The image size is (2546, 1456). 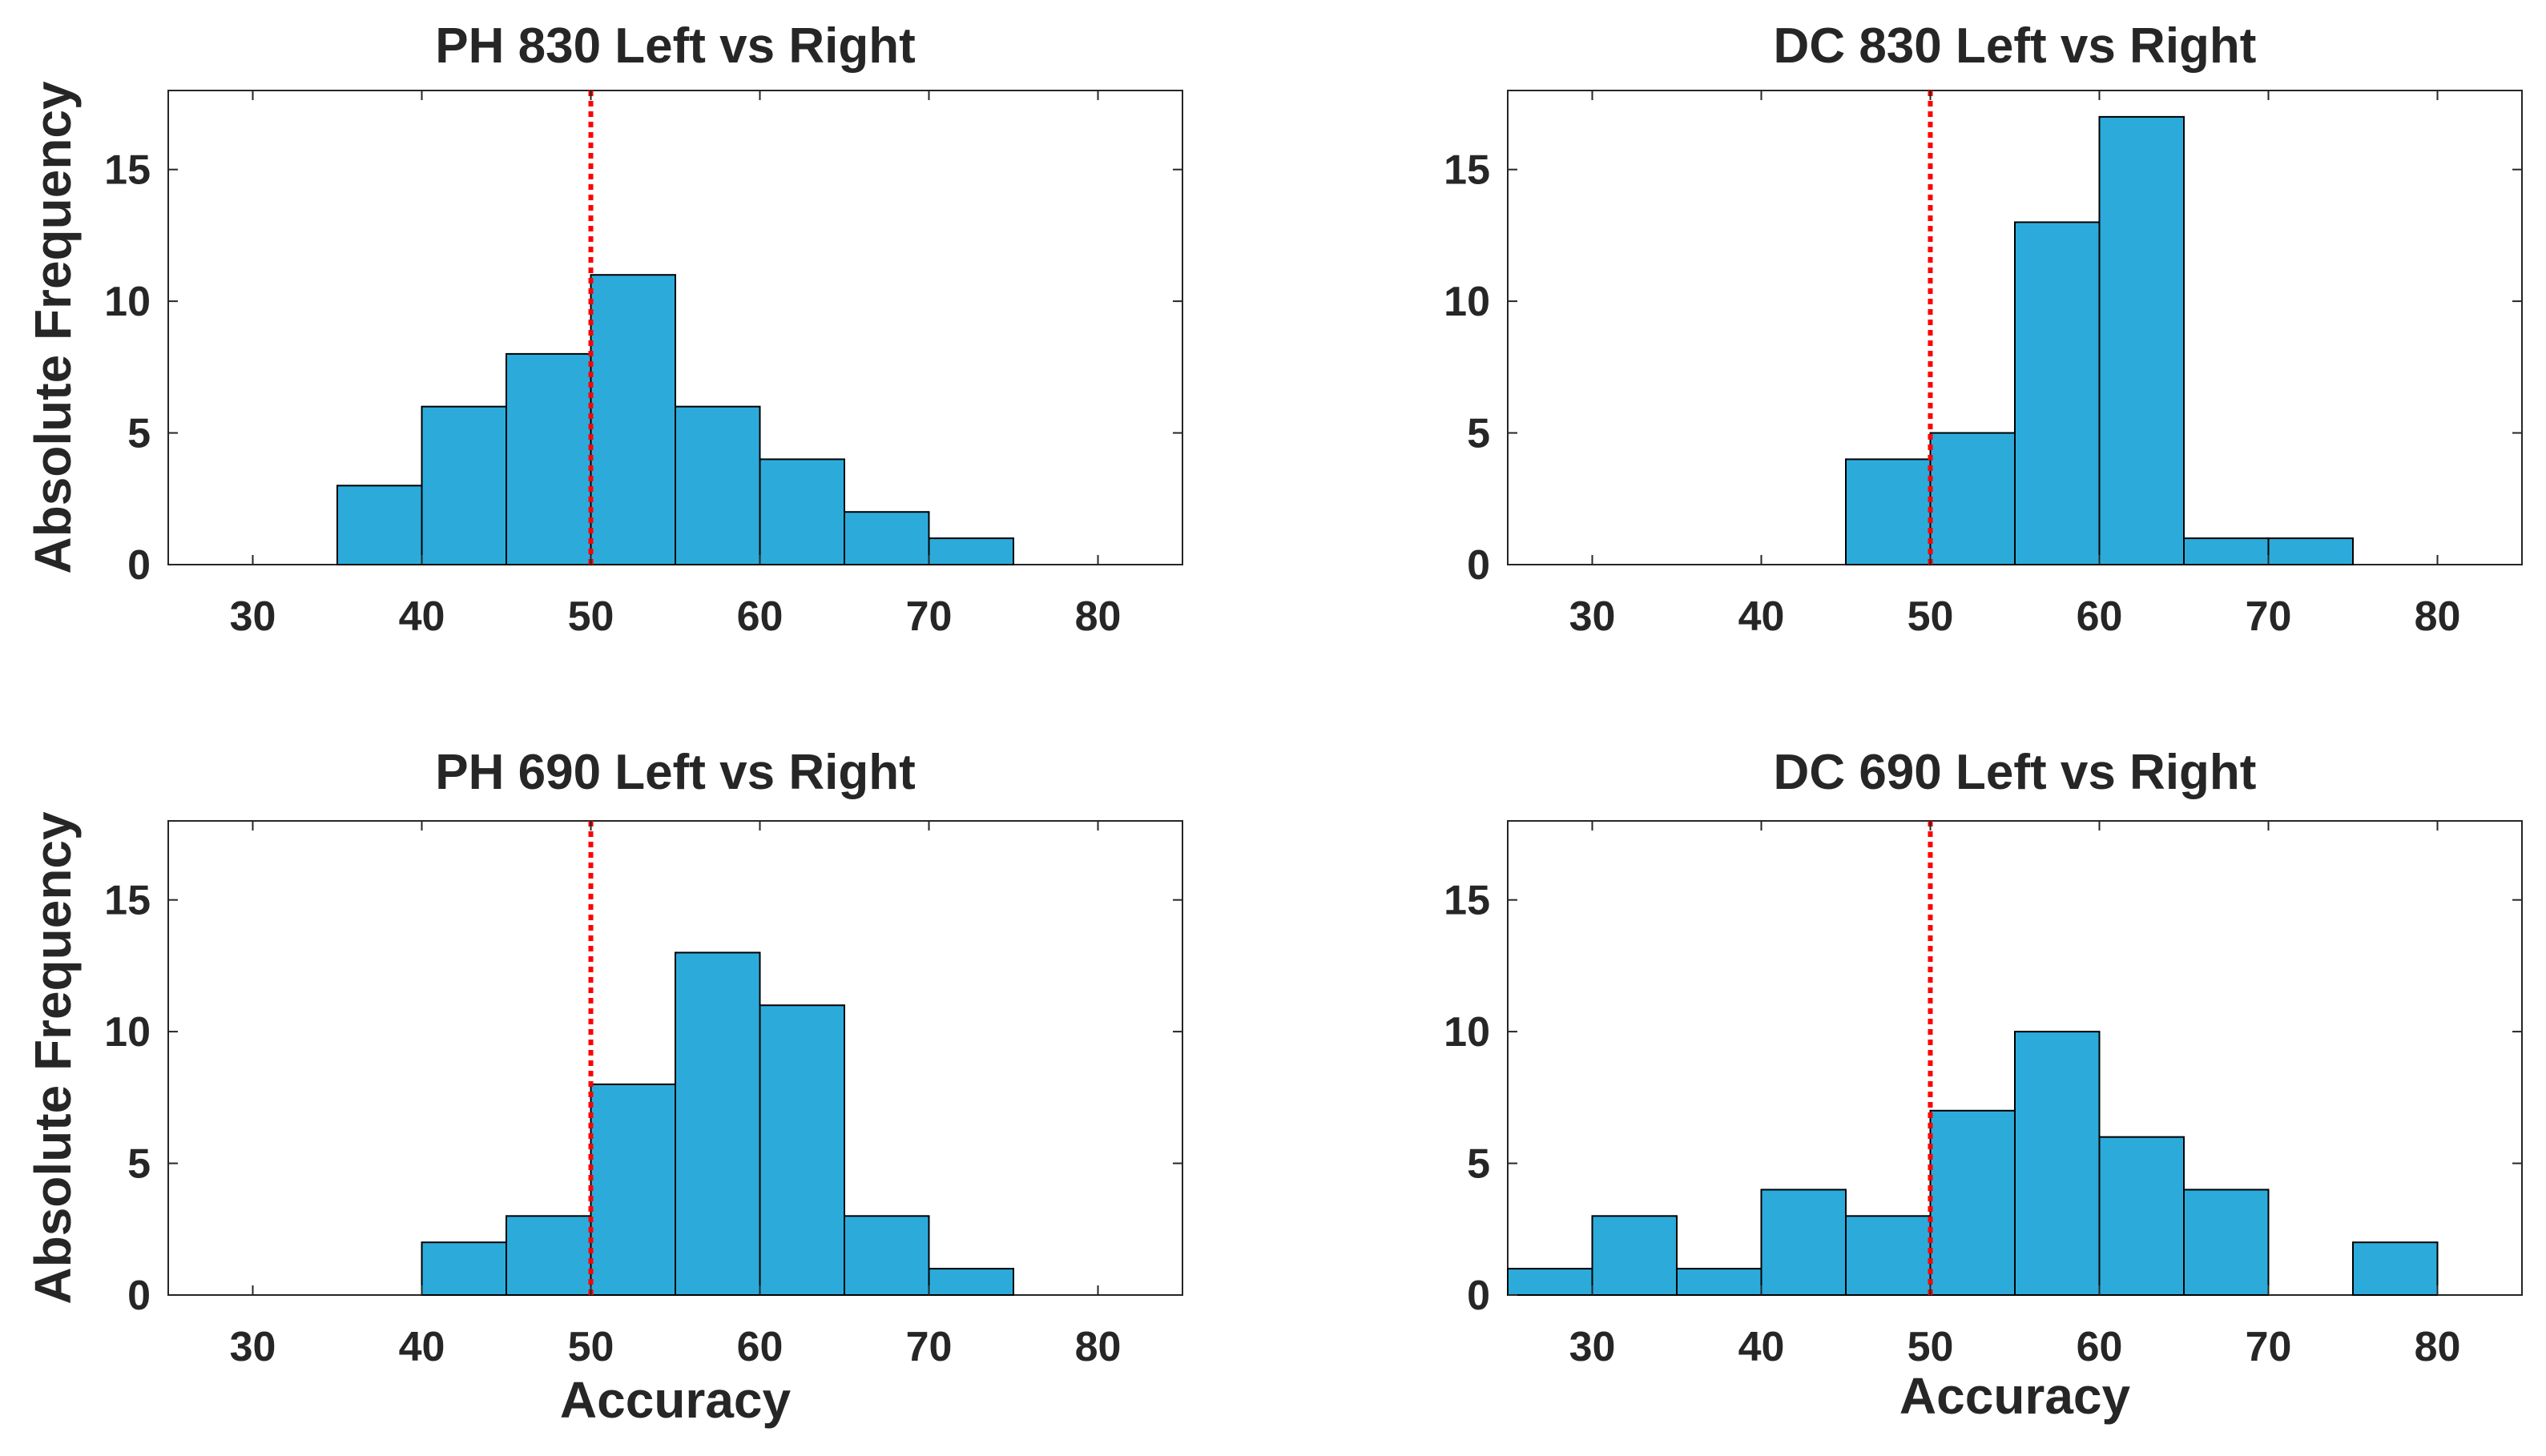 What do you see at coordinates (2015, 772) in the screenshot?
I see `chart-title: DC 690 Left vs Right` at bounding box center [2015, 772].